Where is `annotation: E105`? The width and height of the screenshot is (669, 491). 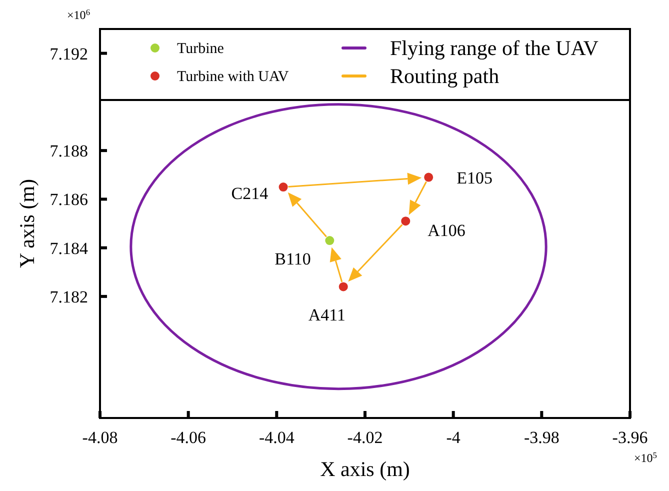 annotation: E105 is located at coordinates (474, 178).